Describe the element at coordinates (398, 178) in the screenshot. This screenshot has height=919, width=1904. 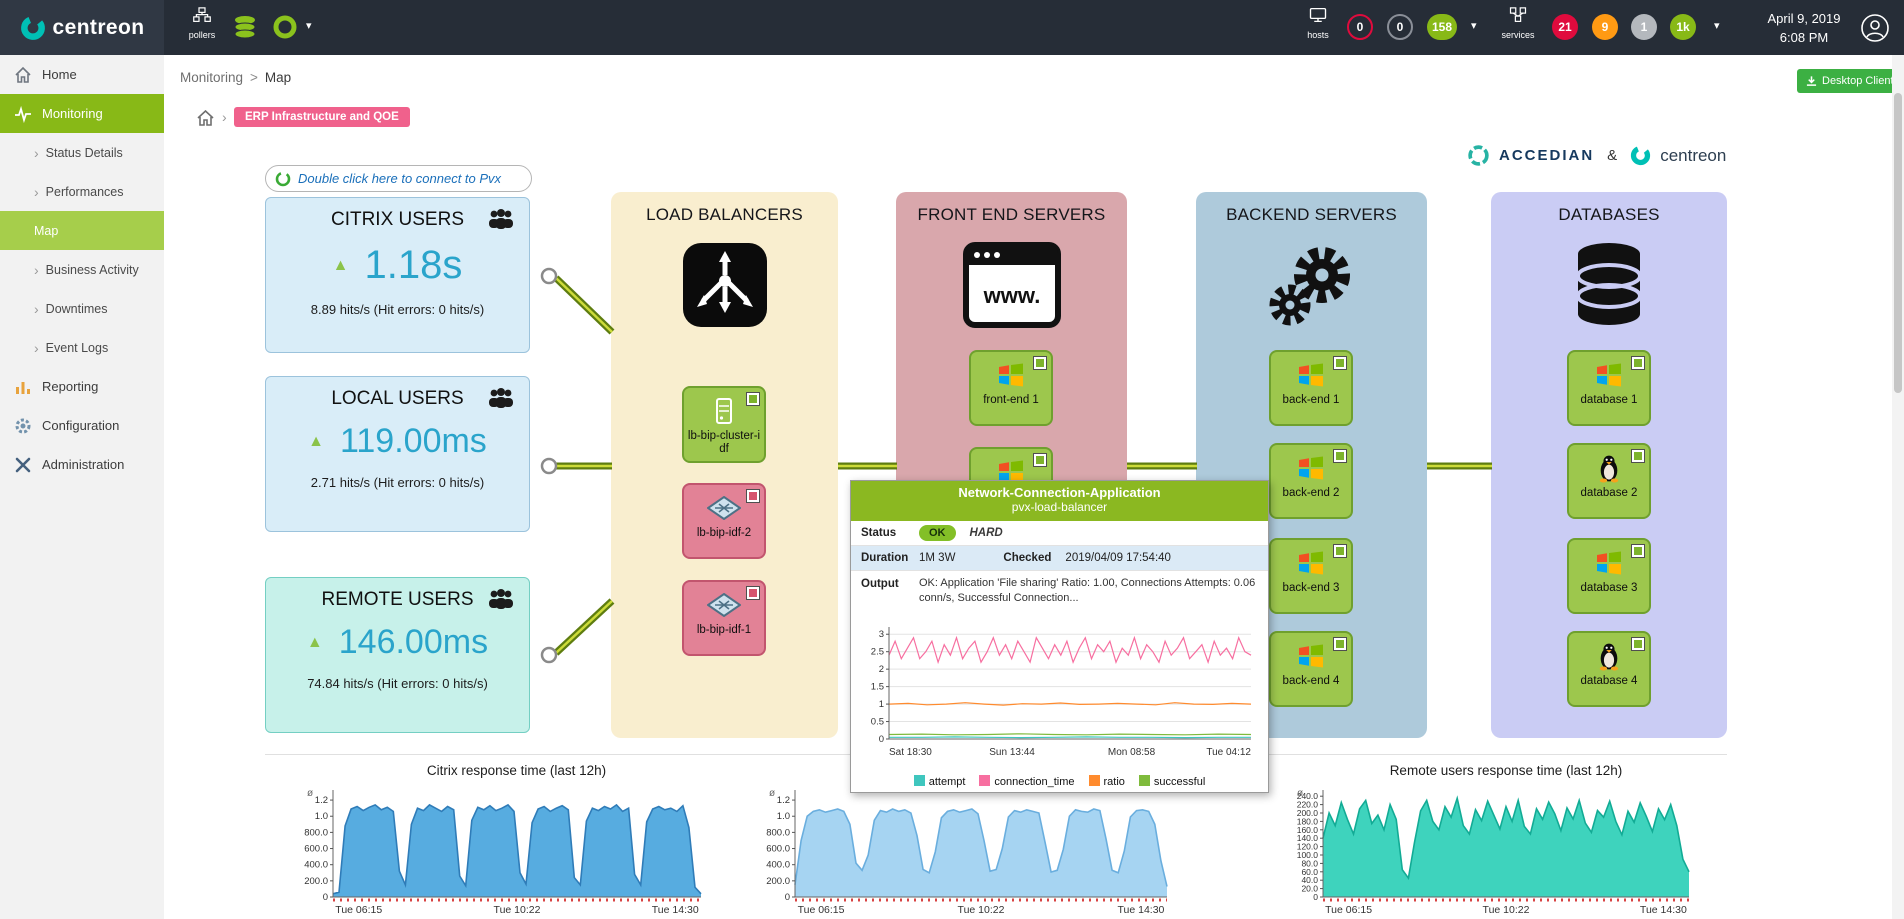
I see `pvx-connect-button: Double click here to connect to Pvx` at that location.